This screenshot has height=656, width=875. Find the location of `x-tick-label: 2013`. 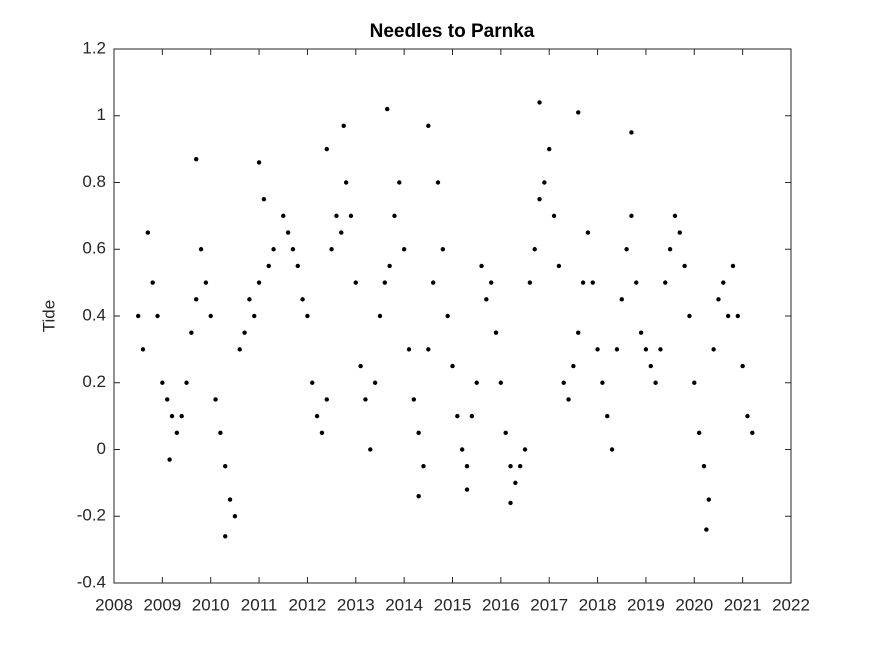

x-tick-label: 2013 is located at coordinates (356, 604).